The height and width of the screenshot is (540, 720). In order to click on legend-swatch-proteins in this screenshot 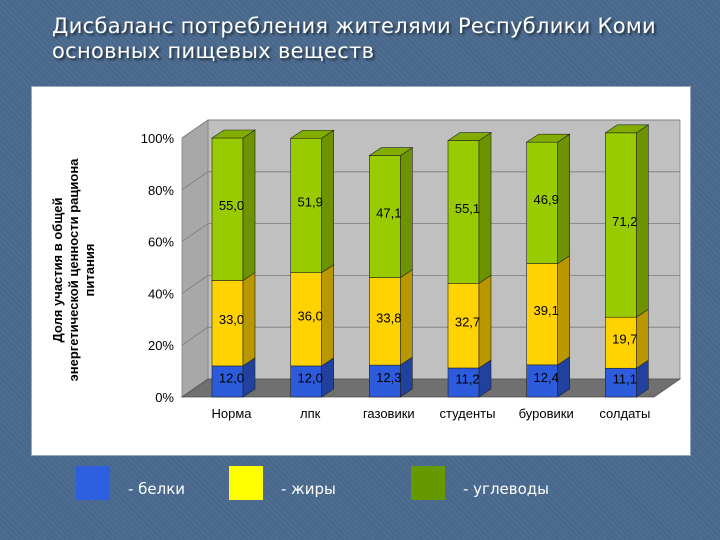, I will do `click(93, 483)`.